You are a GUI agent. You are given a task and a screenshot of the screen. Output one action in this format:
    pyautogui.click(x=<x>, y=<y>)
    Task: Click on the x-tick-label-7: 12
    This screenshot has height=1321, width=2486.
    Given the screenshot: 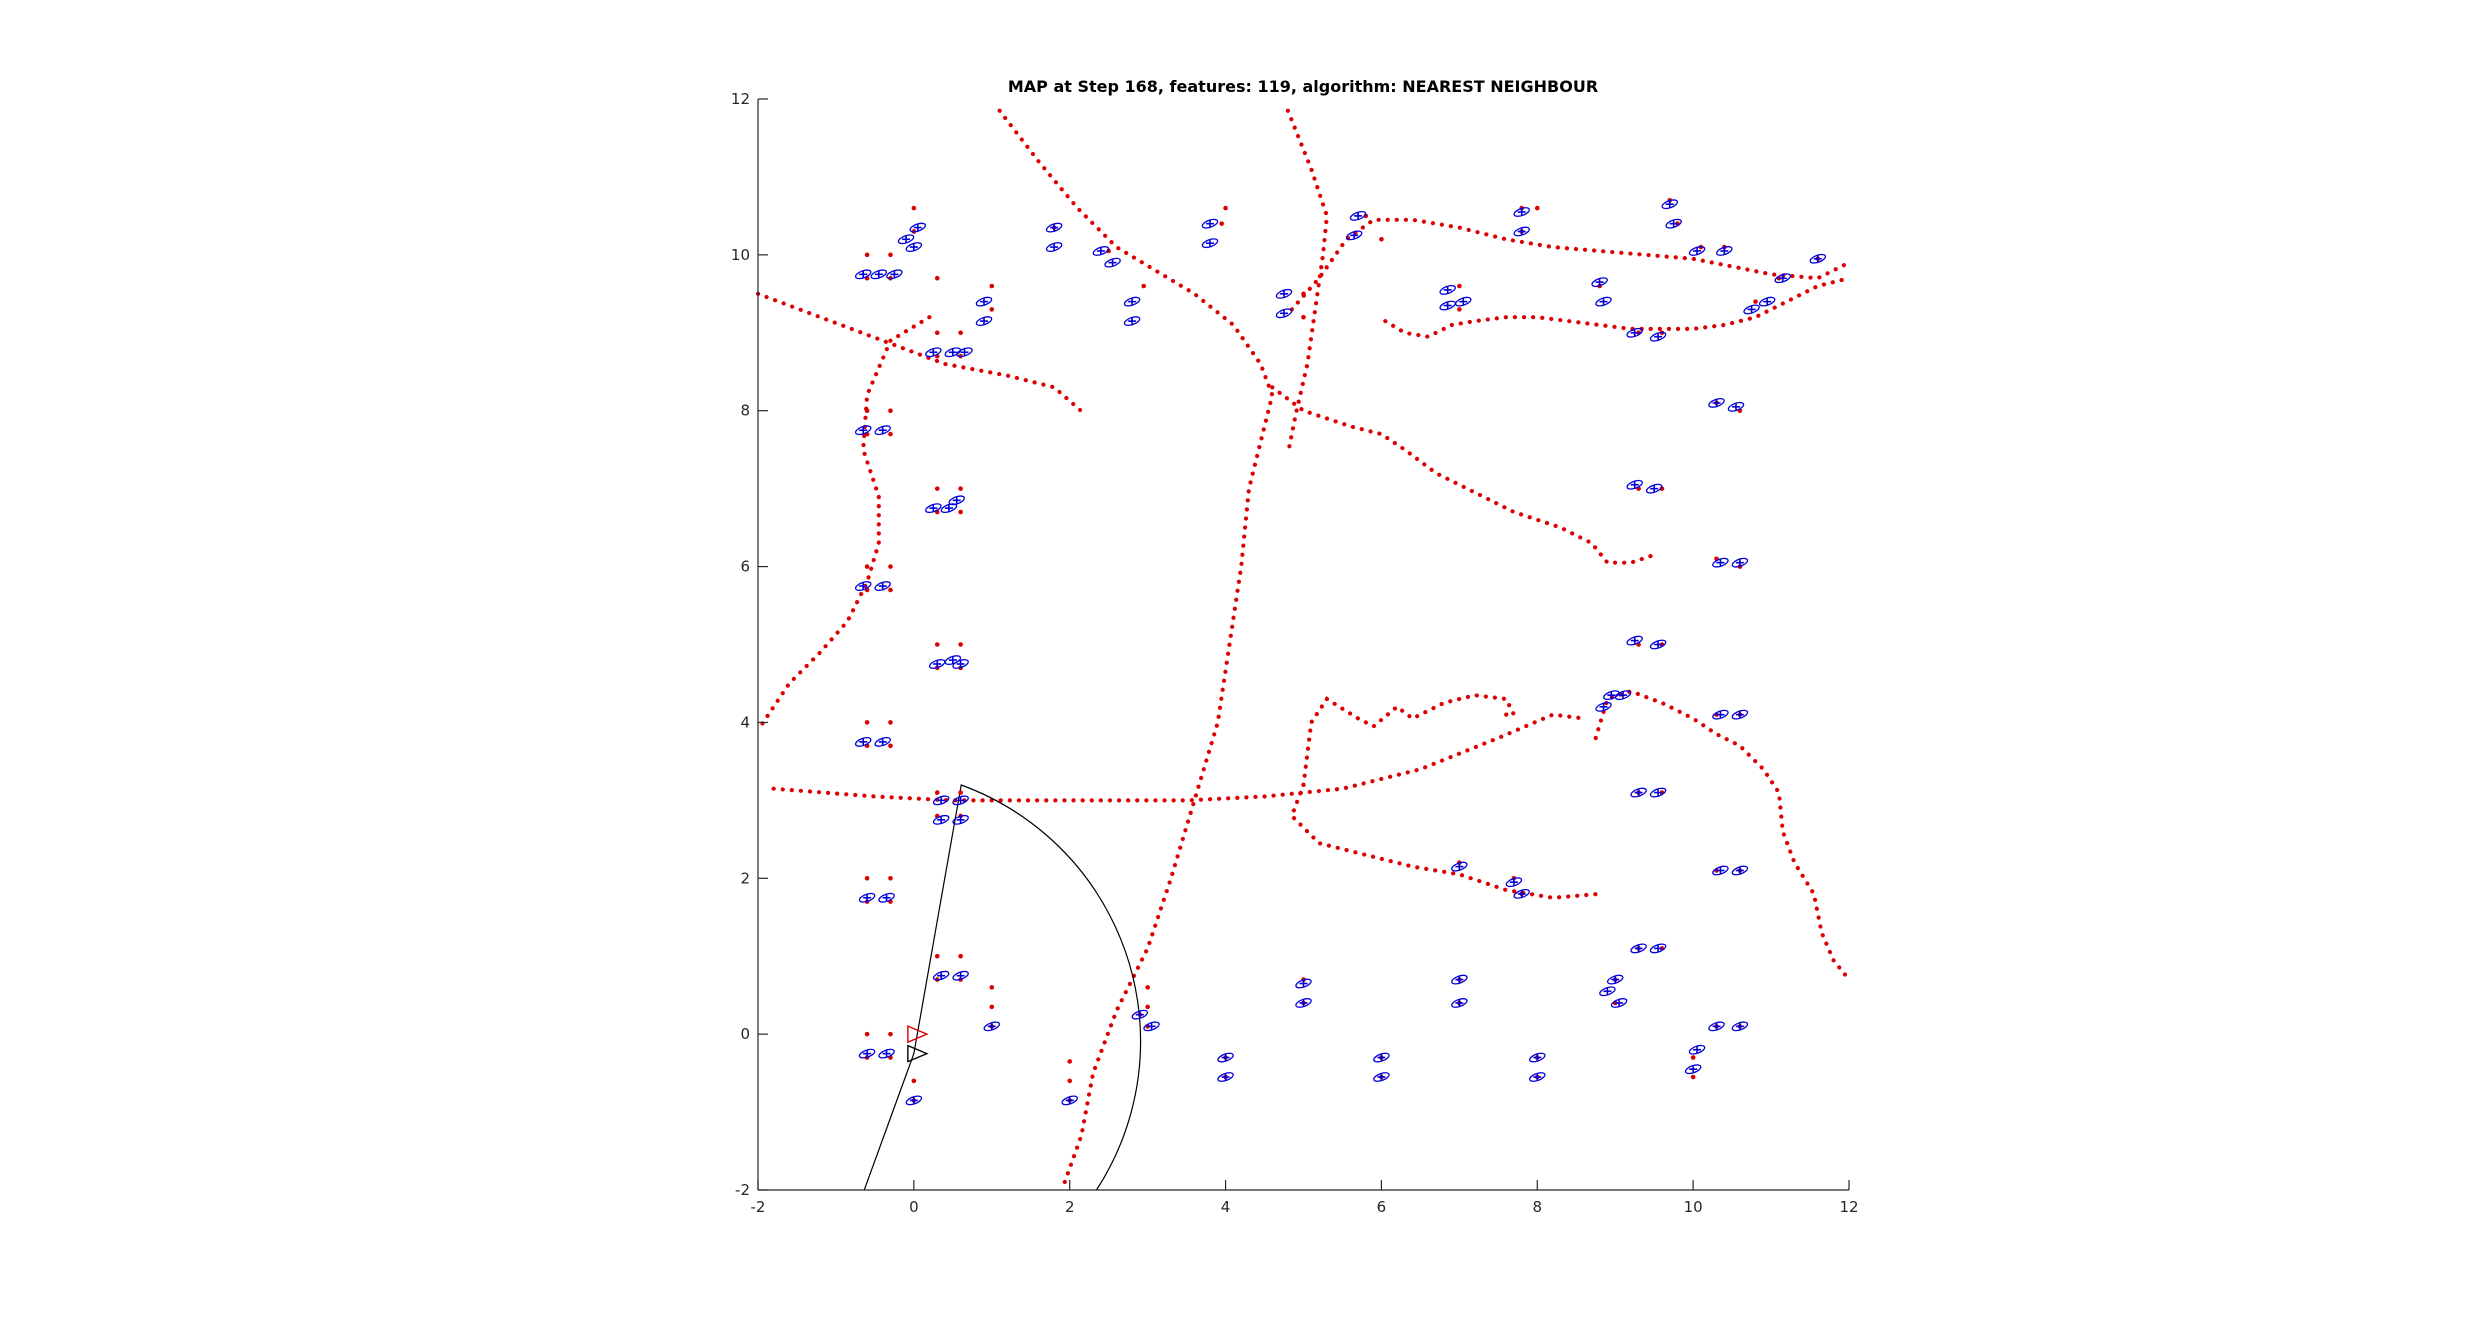 What is the action you would take?
    pyautogui.click(x=1848, y=1207)
    